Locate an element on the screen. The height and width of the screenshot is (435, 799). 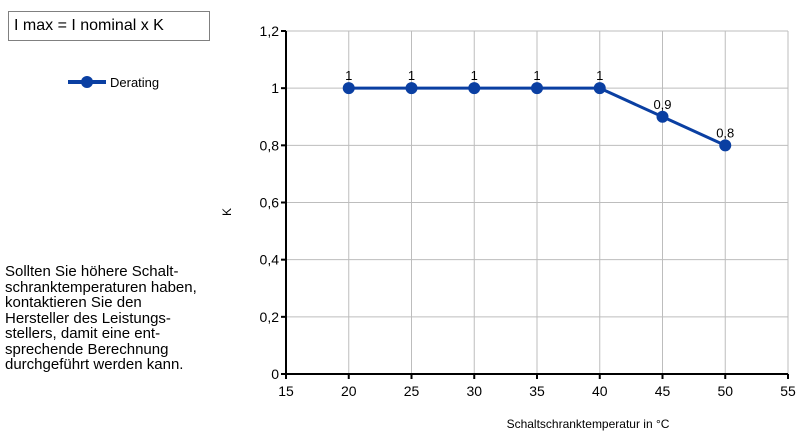
y-tick-label: 0 is located at coordinates (275, 374).